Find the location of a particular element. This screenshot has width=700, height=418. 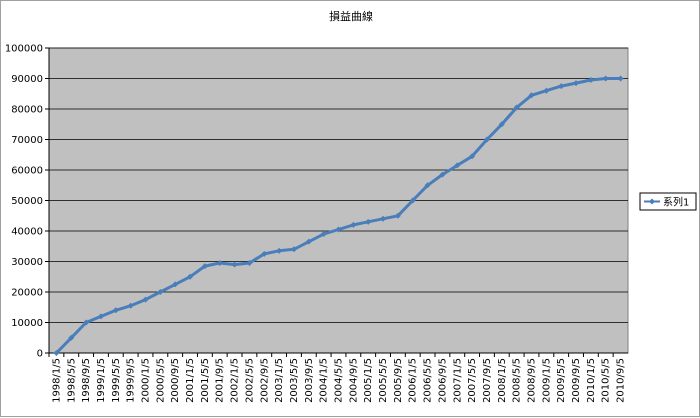

y-tick-label: 70000 is located at coordinates (27, 140).